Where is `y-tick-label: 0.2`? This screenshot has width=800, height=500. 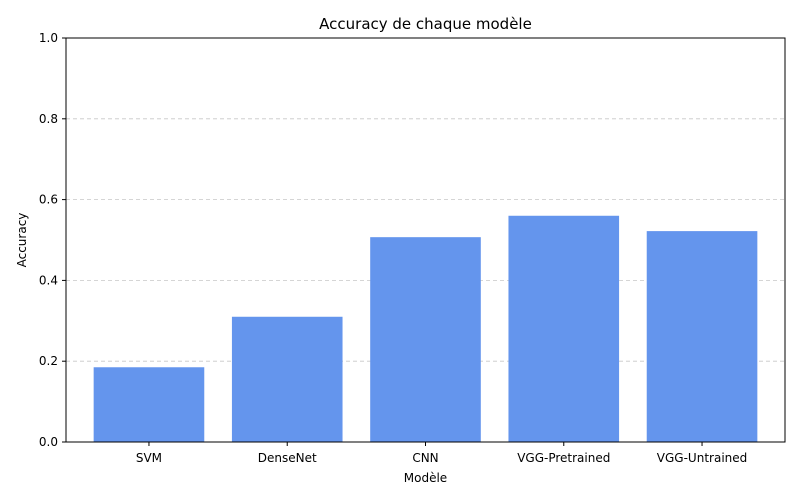 y-tick-label: 0.2 is located at coordinates (48, 361).